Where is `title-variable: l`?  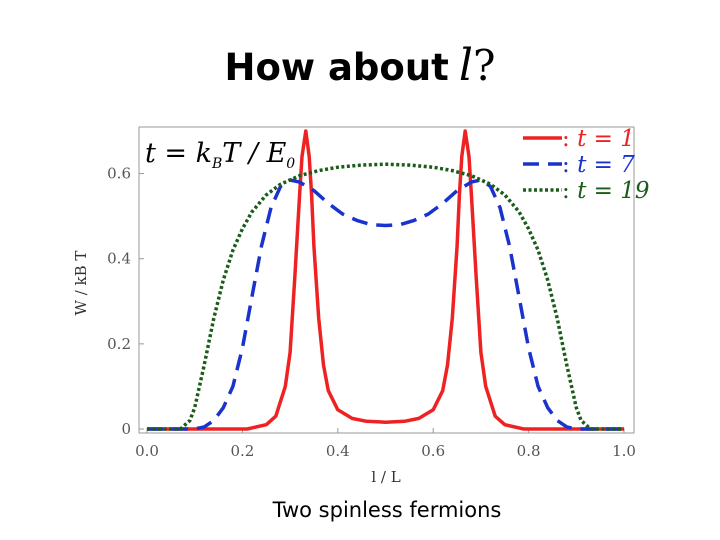
title-variable: l is located at coordinates (465, 65).